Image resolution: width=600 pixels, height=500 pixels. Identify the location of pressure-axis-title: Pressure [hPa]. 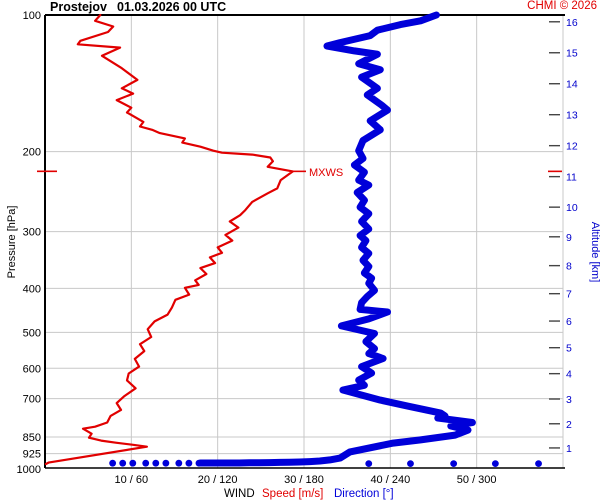
(12, 242).